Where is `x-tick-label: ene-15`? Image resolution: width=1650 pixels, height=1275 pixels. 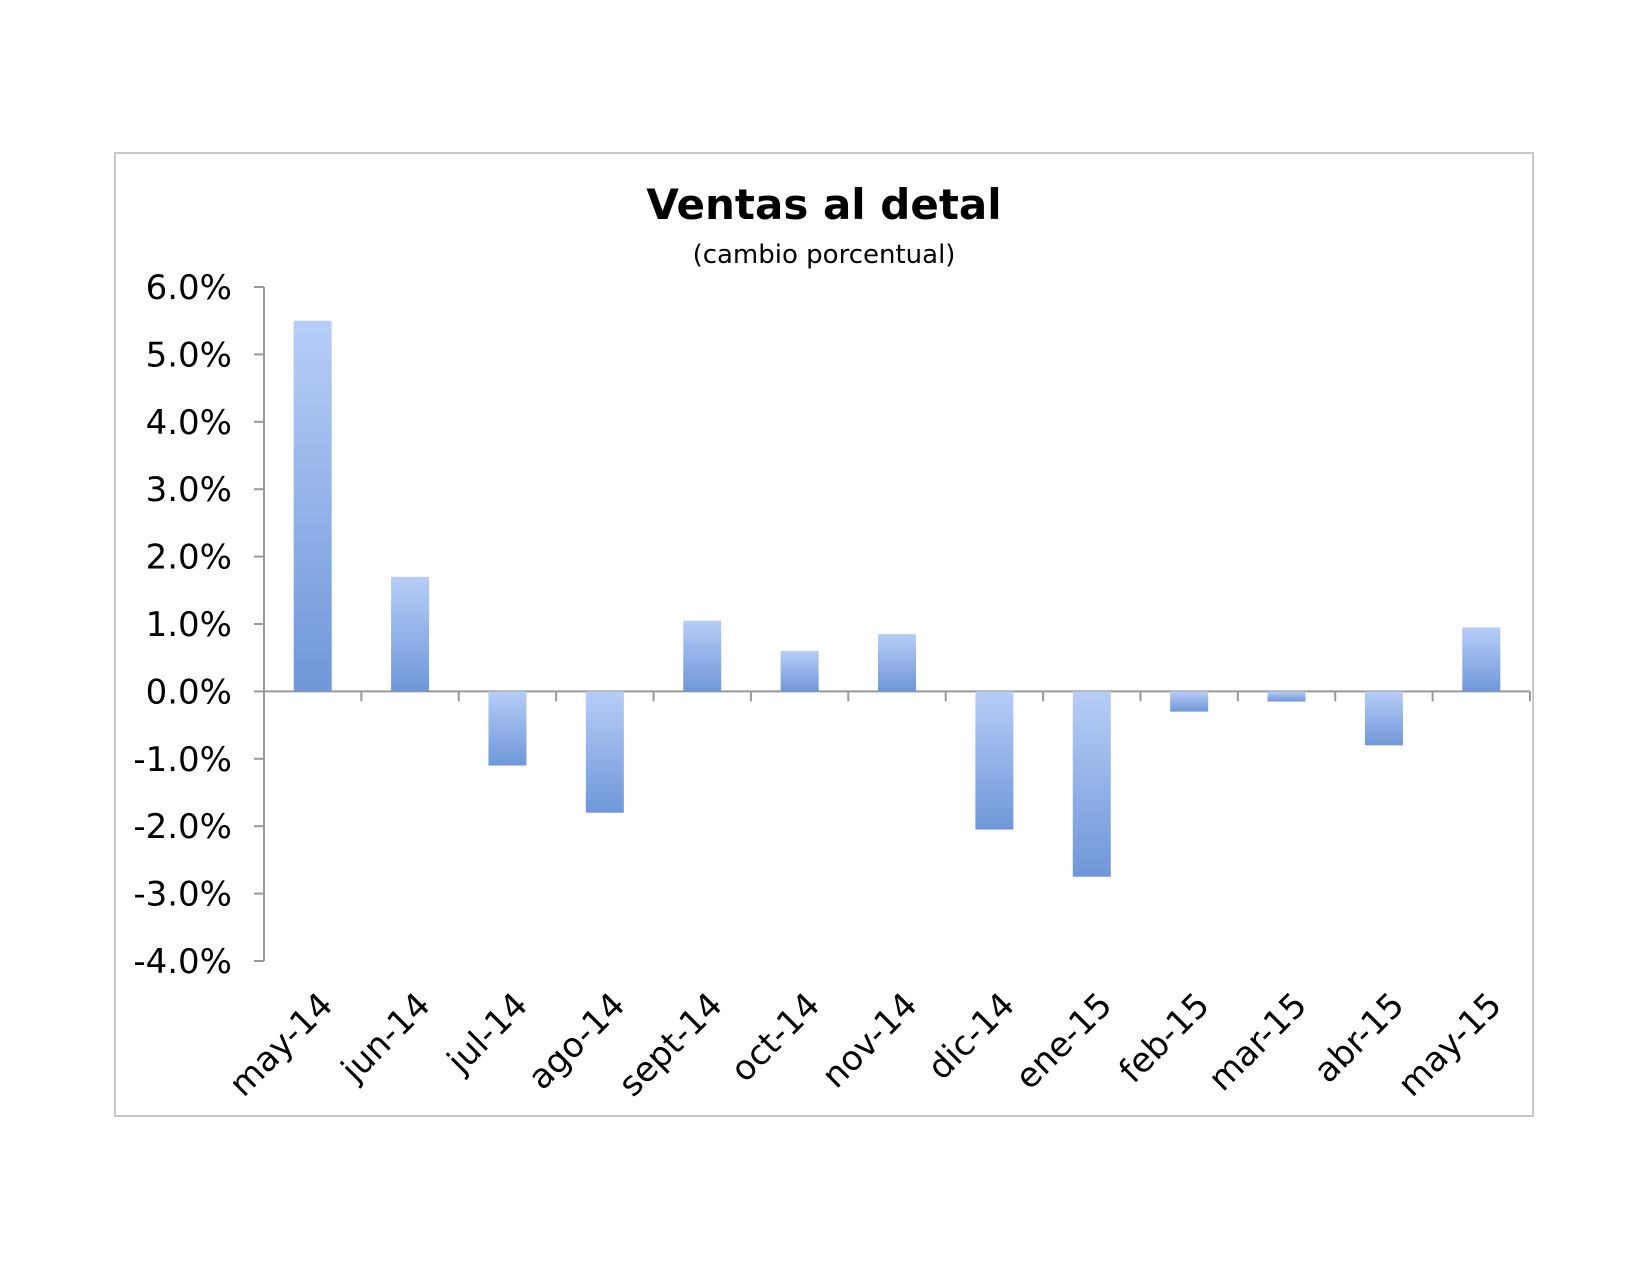
x-tick-label: ene-15 is located at coordinates (1064, 1041).